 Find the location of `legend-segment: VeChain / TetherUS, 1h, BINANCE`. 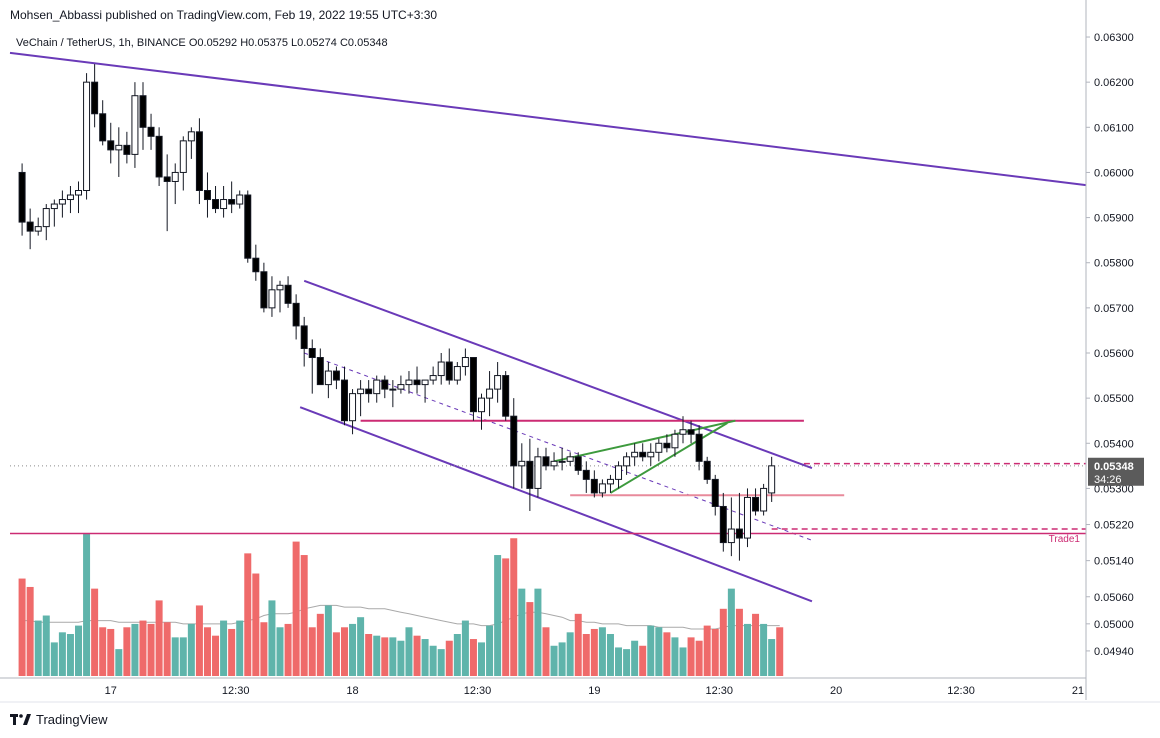

legend-segment: VeChain / TetherUS, 1h, BINANCE is located at coordinates (102, 43).